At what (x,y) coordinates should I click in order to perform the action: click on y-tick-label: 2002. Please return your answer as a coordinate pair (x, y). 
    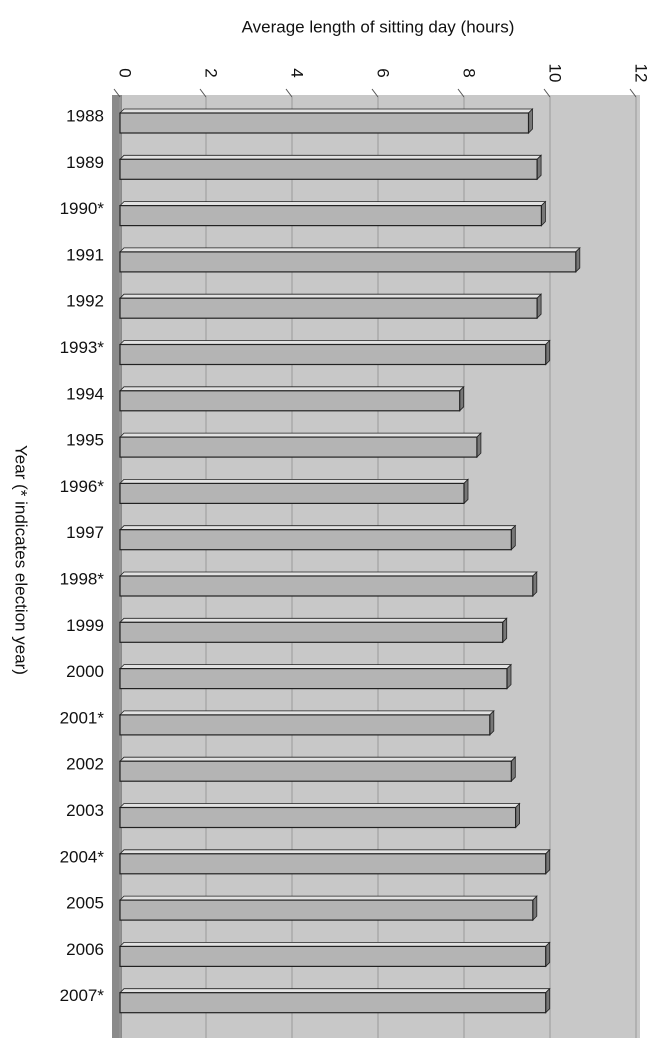
    Looking at the image, I should click on (85, 764).